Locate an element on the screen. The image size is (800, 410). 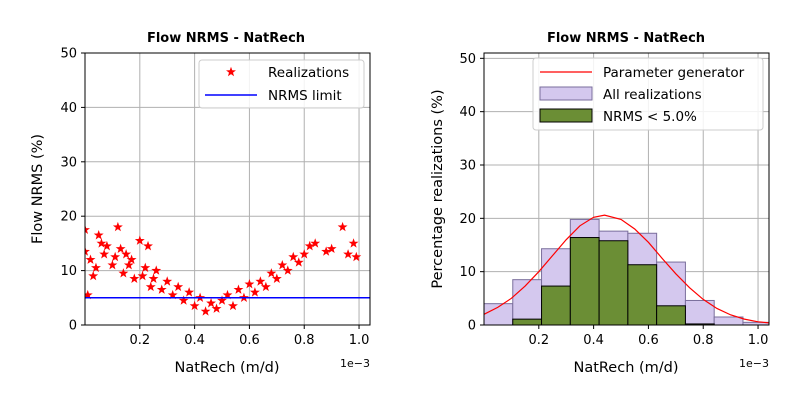
legend-all-realizations-label: All realizations is located at coordinates (652, 95).